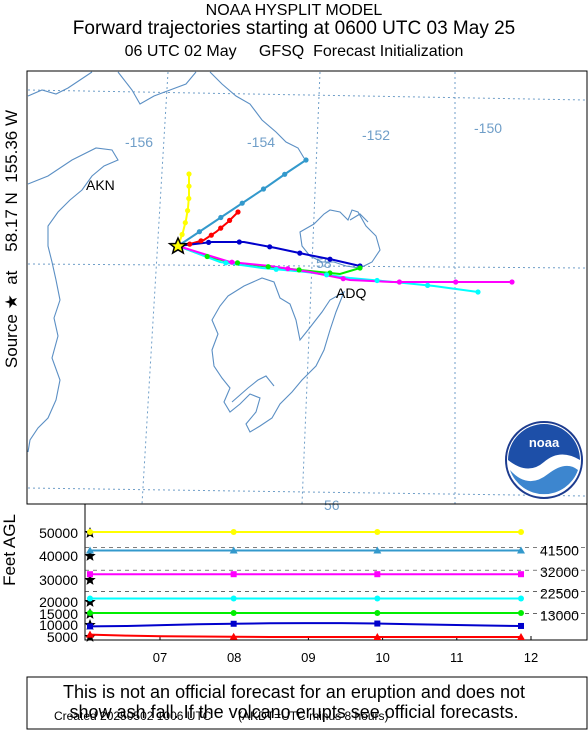 The width and height of the screenshot is (588, 730). What do you see at coordinates (58, 602) in the screenshot?
I see `y-tick-label: 20000` at bounding box center [58, 602].